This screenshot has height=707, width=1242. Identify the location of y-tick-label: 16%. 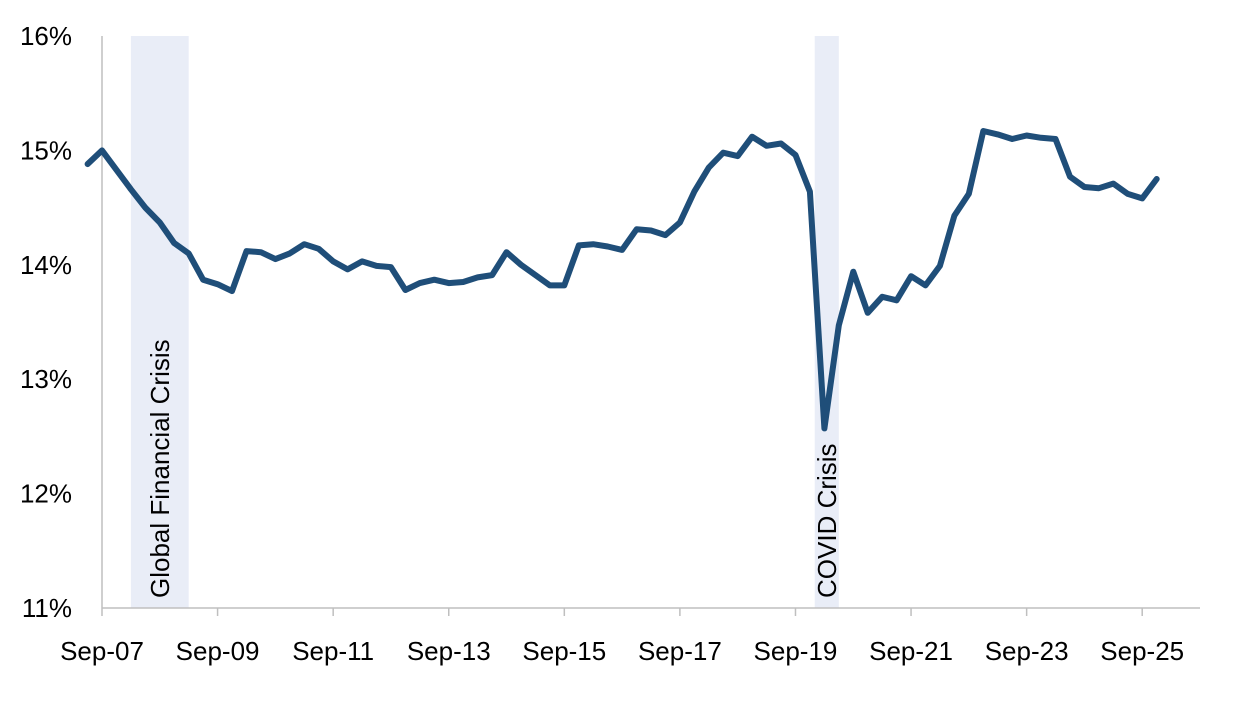
(46, 36).